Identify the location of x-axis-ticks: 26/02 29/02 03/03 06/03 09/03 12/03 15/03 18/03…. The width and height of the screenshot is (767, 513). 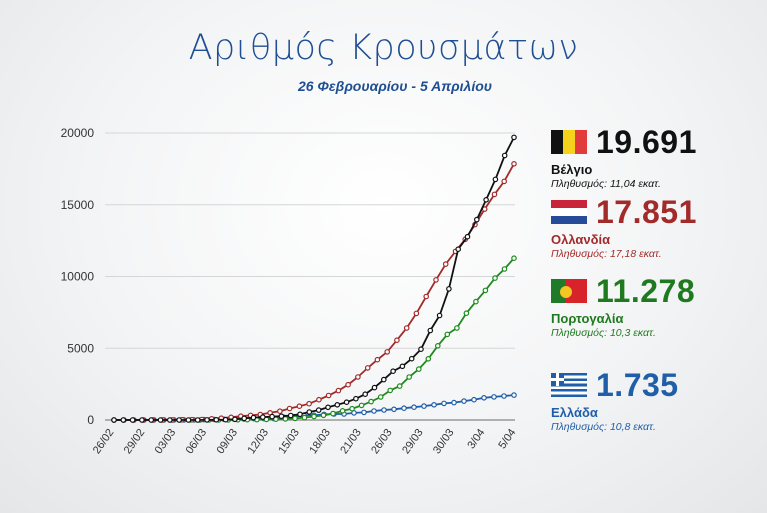
(305, 441).